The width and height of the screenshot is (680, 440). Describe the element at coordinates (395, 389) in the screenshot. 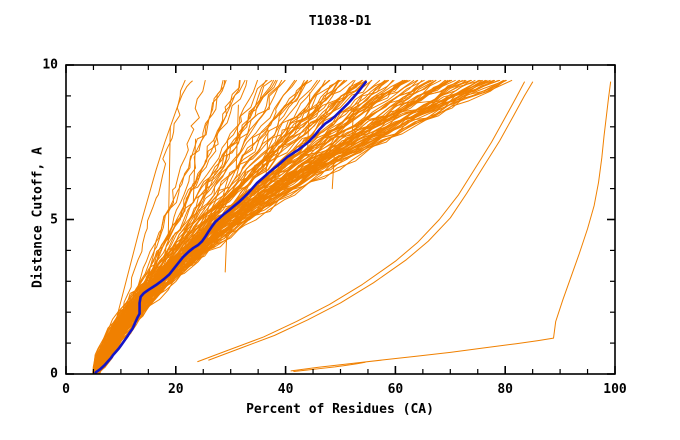

I see `x-tick-label: 60` at that location.